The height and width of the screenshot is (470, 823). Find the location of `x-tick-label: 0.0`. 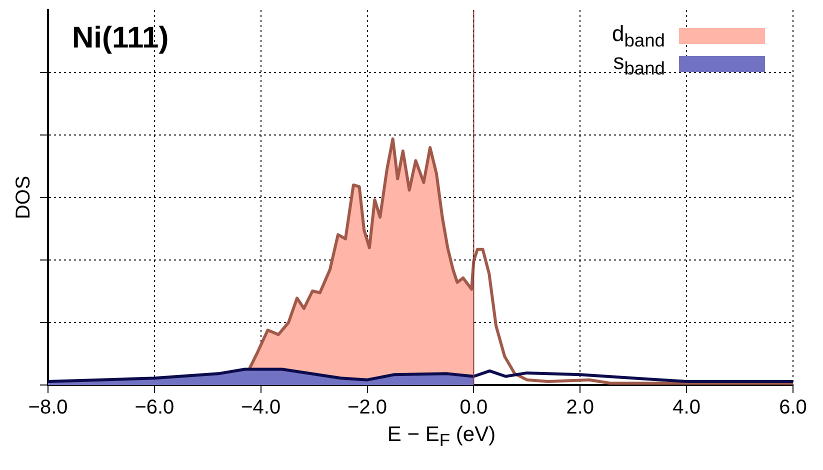

x-tick-label: 0.0 is located at coordinates (474, 407).